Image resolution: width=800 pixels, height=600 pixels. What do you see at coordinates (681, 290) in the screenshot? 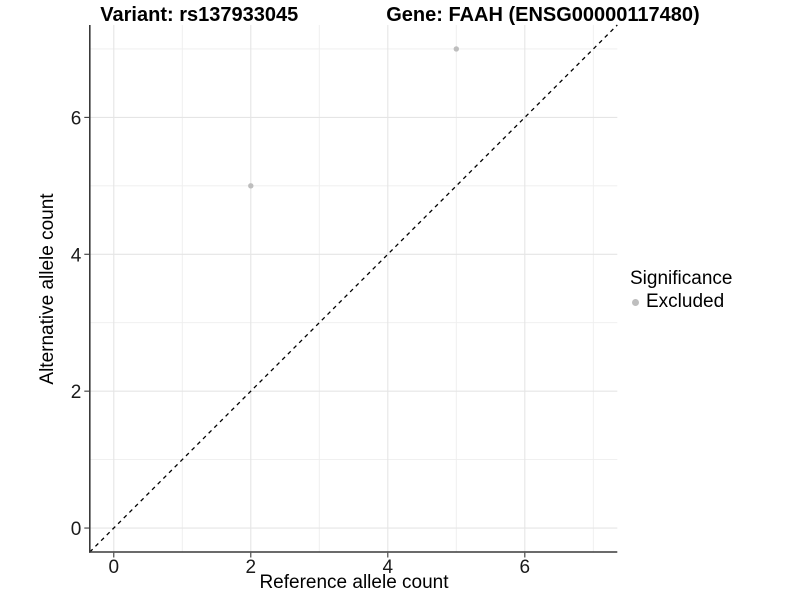
I see `legend: Significance Excluded` at bounding box center [681, 290].